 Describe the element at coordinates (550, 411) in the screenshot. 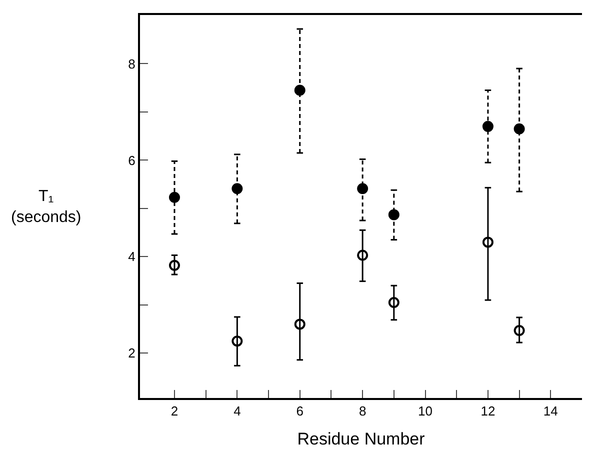

I see `x-tick-label: 14` at that location.